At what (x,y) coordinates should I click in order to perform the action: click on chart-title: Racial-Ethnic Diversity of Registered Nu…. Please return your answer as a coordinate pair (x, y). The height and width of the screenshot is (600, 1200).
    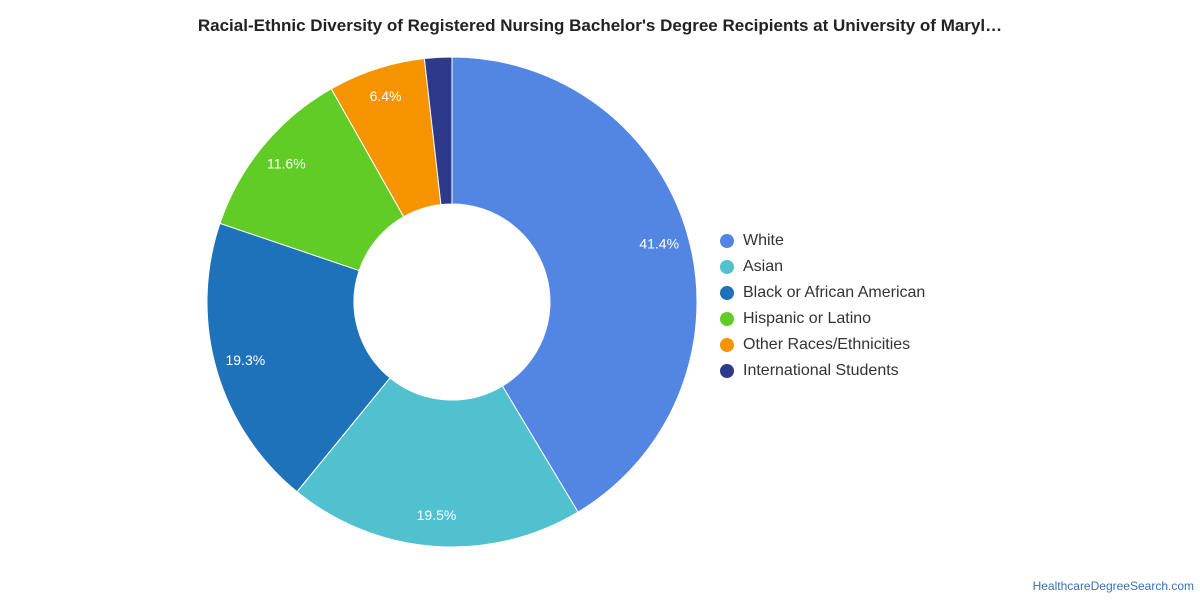
    Looking at the image, I should click on (600, 25).